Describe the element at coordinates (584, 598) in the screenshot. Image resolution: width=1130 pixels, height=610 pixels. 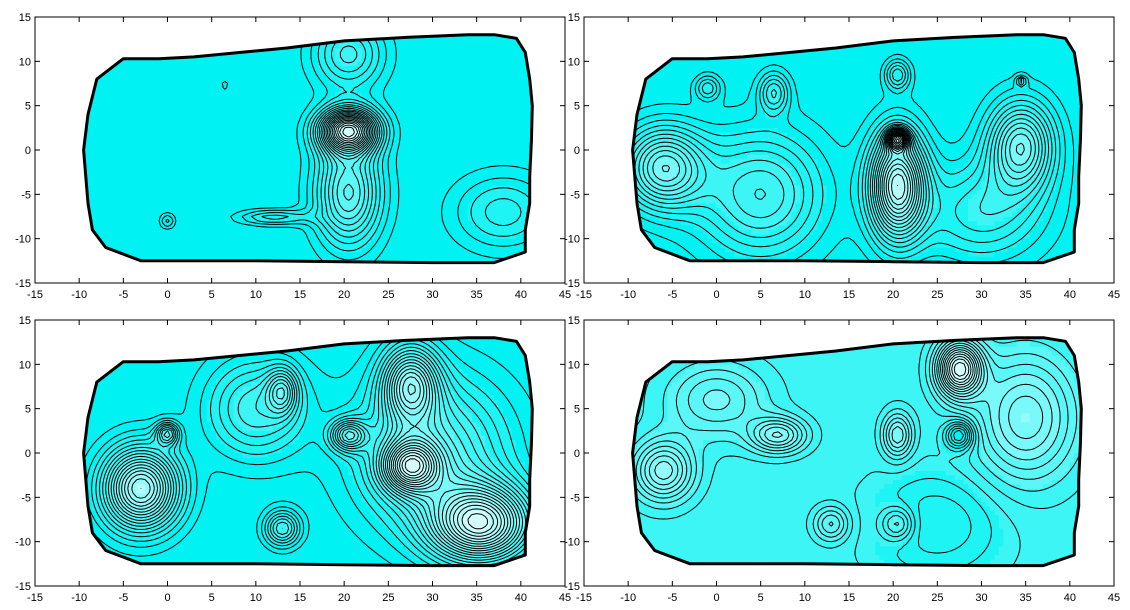
I see `x-tick-label: -15` at that location.